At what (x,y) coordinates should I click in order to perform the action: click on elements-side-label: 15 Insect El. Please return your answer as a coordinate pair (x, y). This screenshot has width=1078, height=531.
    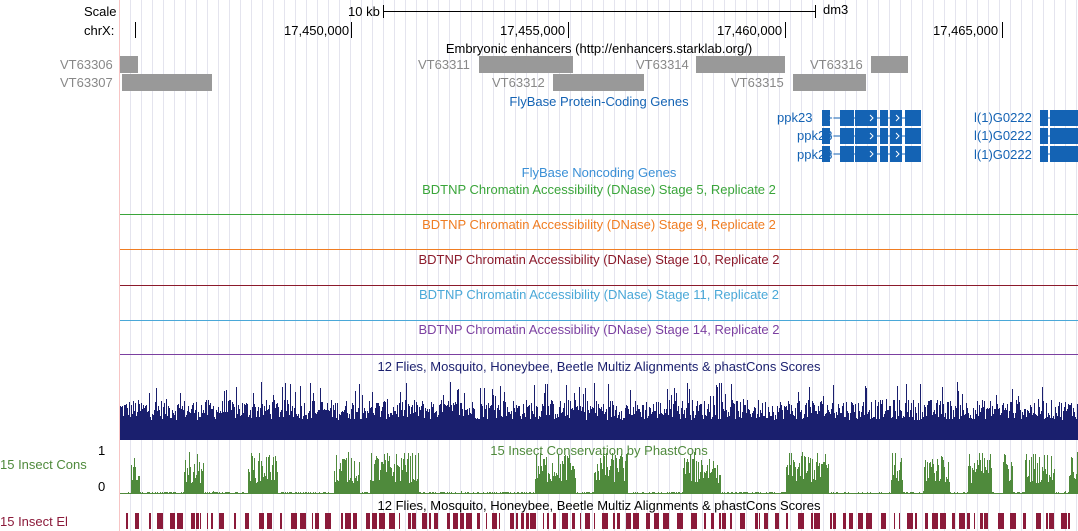
    Looking at the image, I should click on (34, 521).